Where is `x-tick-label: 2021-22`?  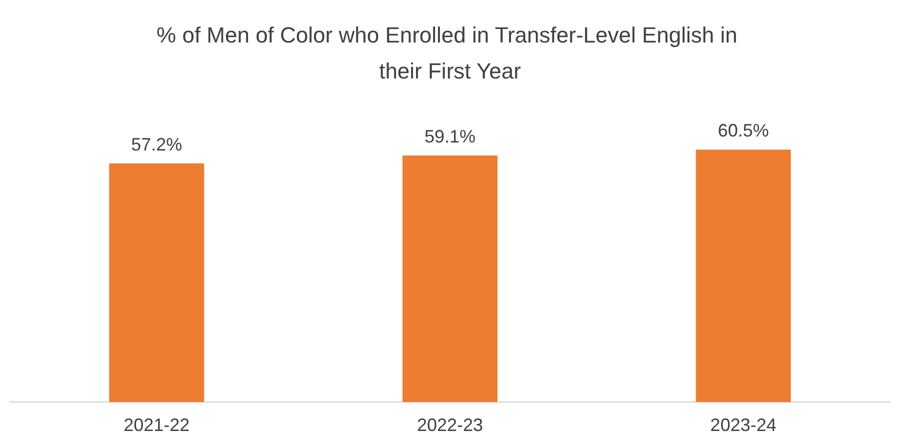 x-tick-label: 2021-22 is located at coordinates (157, 425).